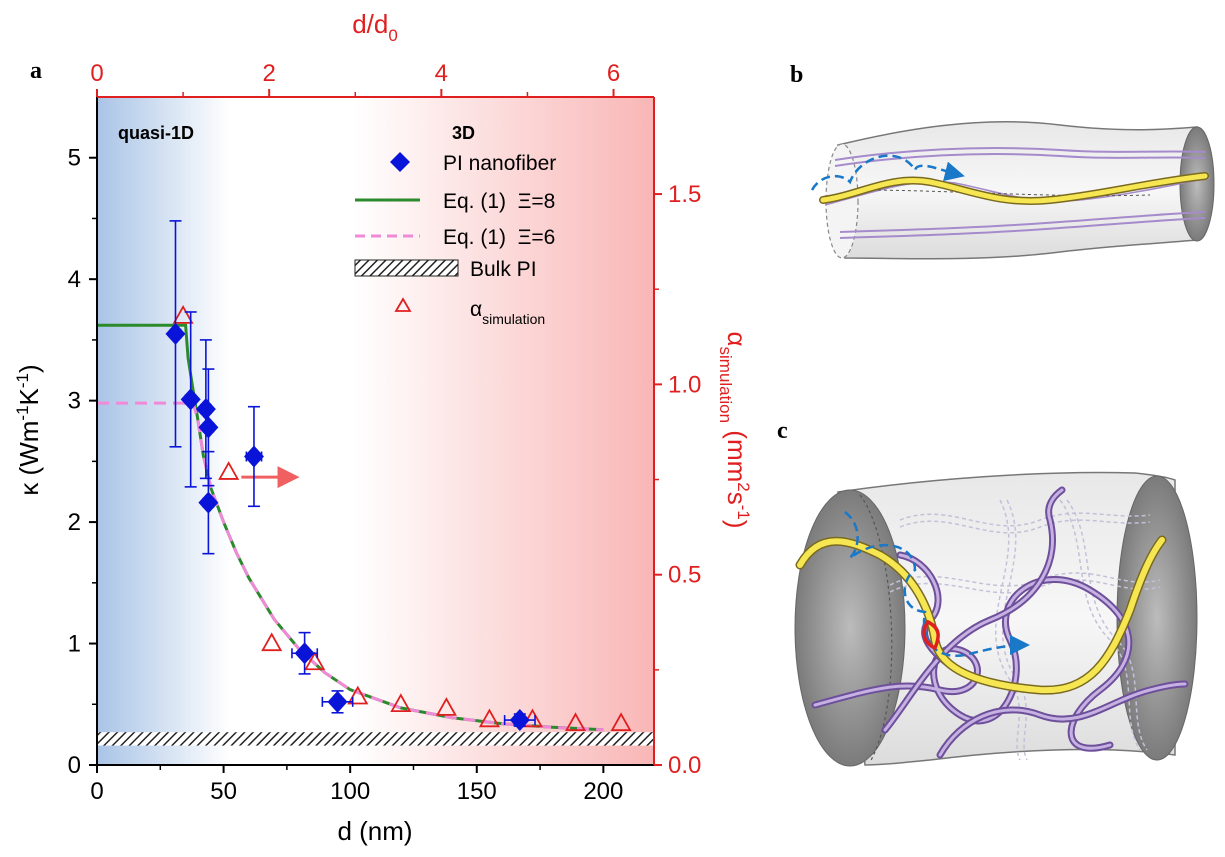  What do you see at coordinates (74, 644) in the screenshot?
I see `left-tick-label: 1` at bounding box center [74, 644].